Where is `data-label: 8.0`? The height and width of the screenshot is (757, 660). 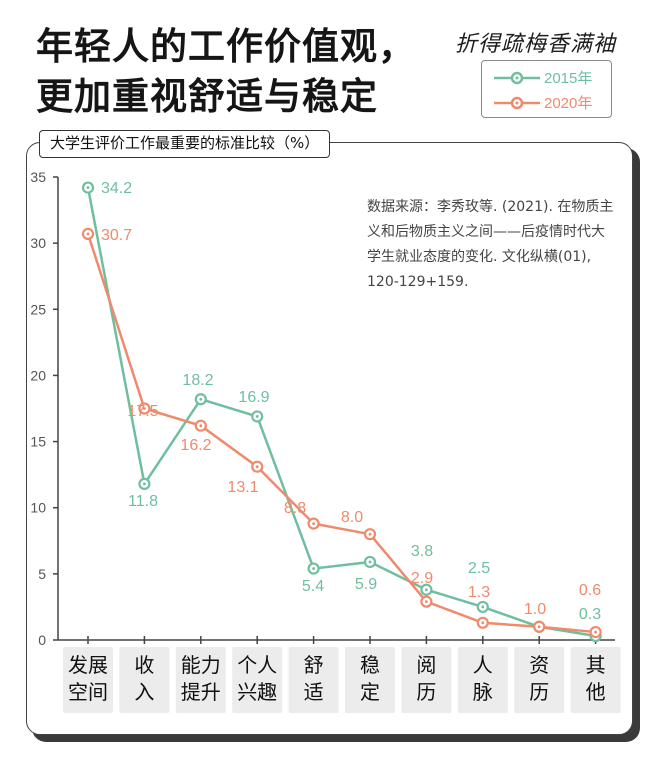 data-label: 8.0 is located at coordinates (352, 517).